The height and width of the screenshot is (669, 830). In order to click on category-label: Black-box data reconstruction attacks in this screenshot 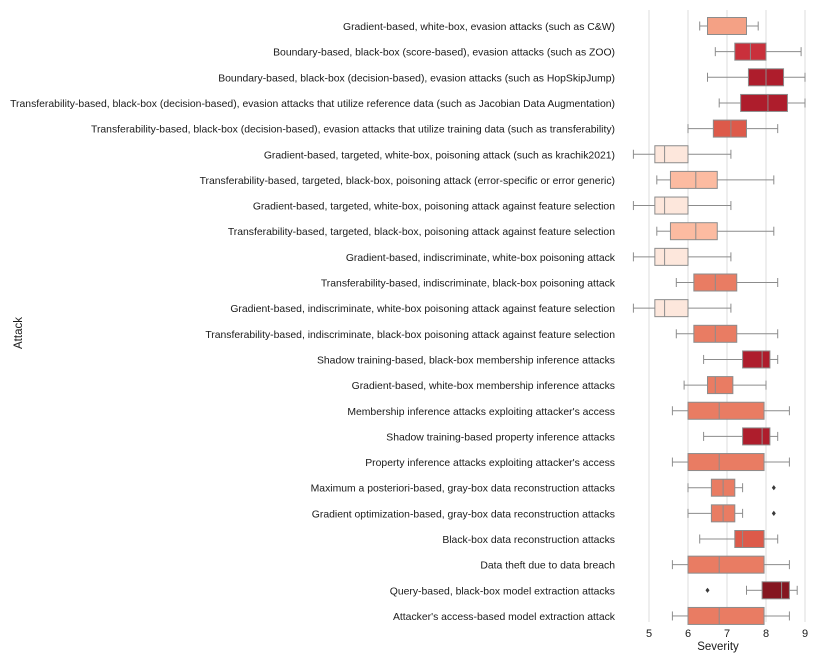, I will do `click(528, 540)`.